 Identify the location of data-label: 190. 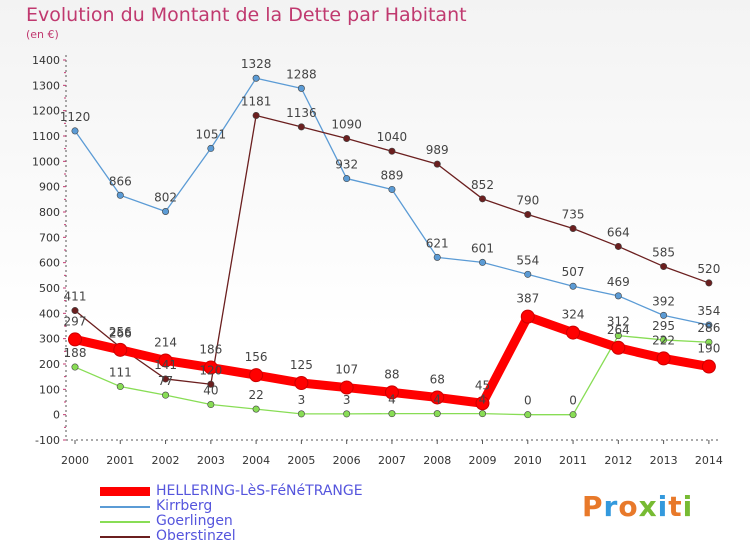
(708, 349).